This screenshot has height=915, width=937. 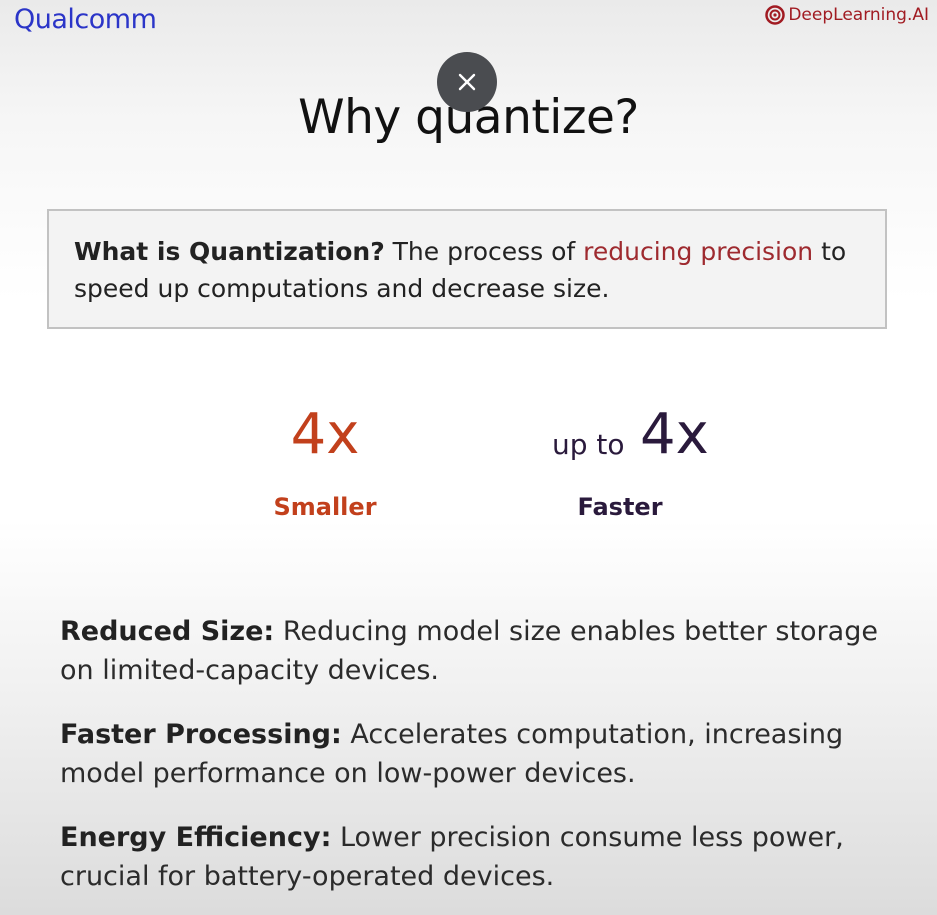 I want to click on close-icon, so click(x=467, y=82).